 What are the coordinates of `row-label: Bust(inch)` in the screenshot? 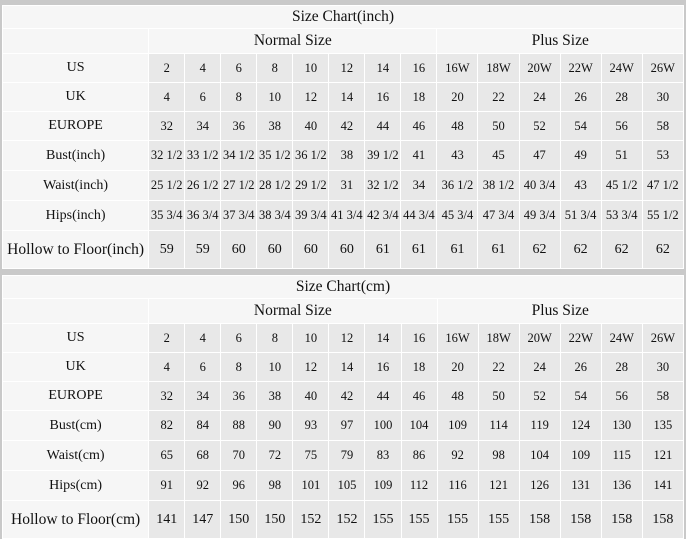 It's located at (75, 155).